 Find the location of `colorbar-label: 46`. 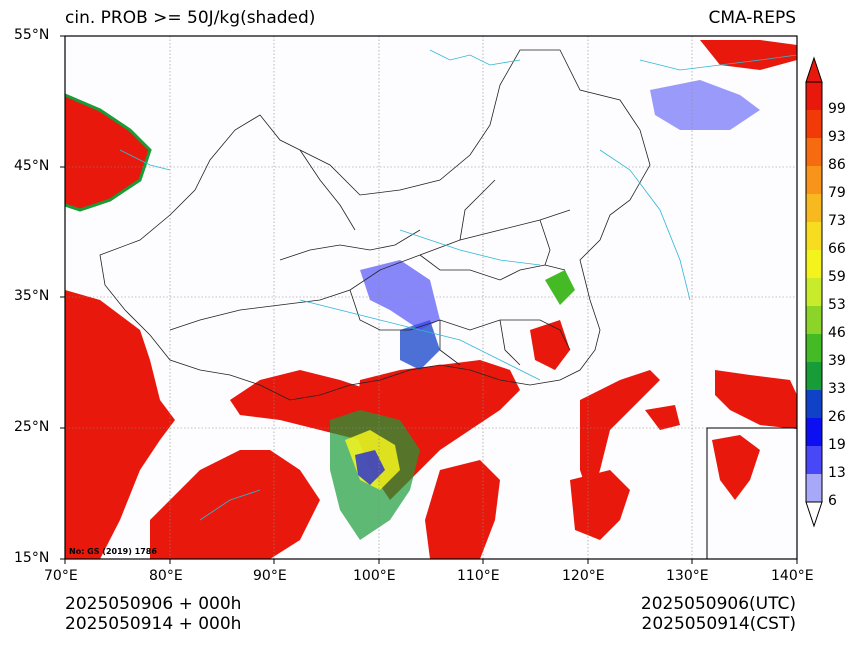

colorbar-label: 46 is located at coordinates (837, 333).